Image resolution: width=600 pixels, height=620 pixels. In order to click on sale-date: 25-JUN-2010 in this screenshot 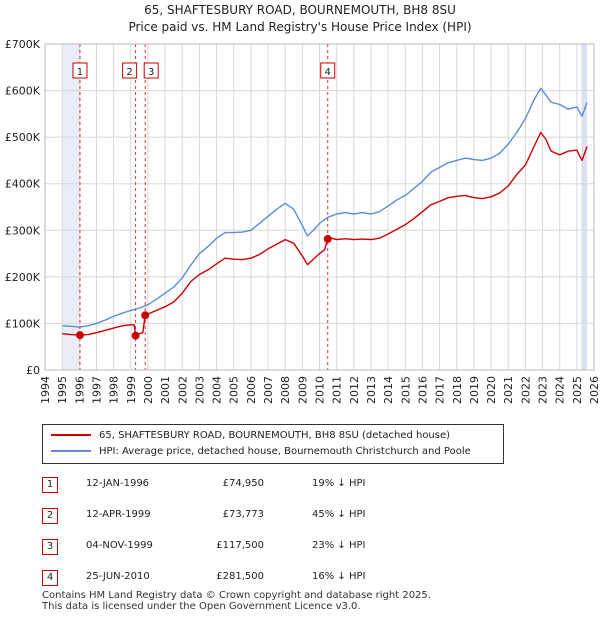, I will do `click(118, 576)`.